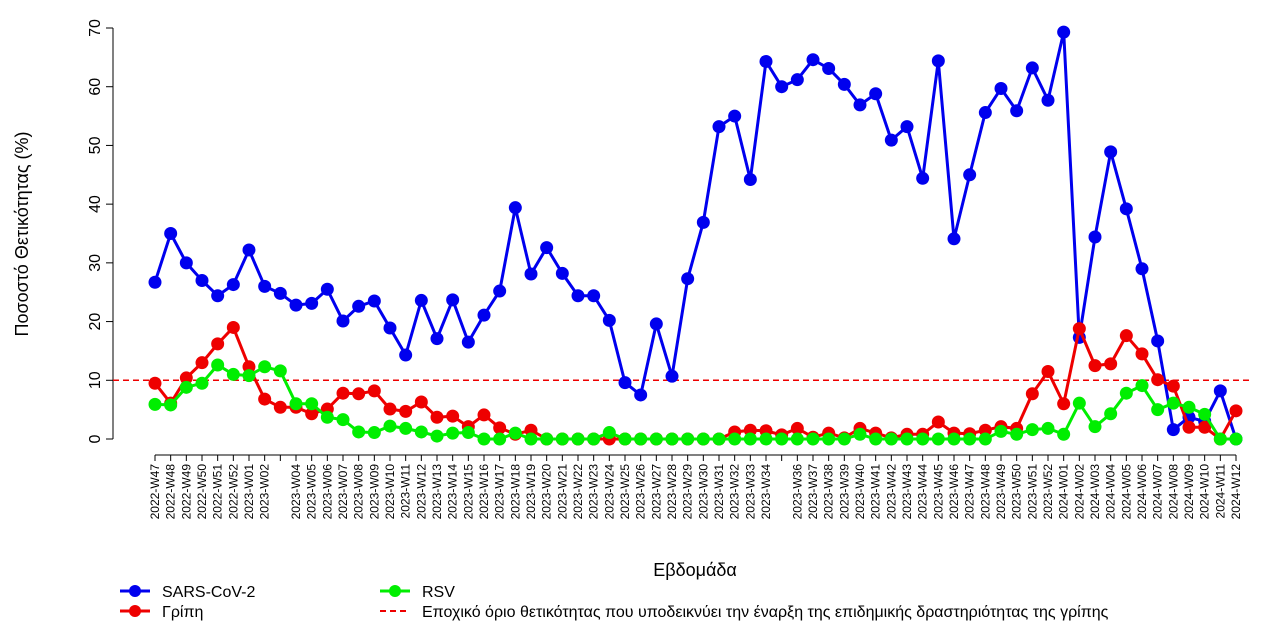 The height and width of the screenshot is (626, 1277). I want to click on x-tick-label: 2023-W08, so click(359, 492).